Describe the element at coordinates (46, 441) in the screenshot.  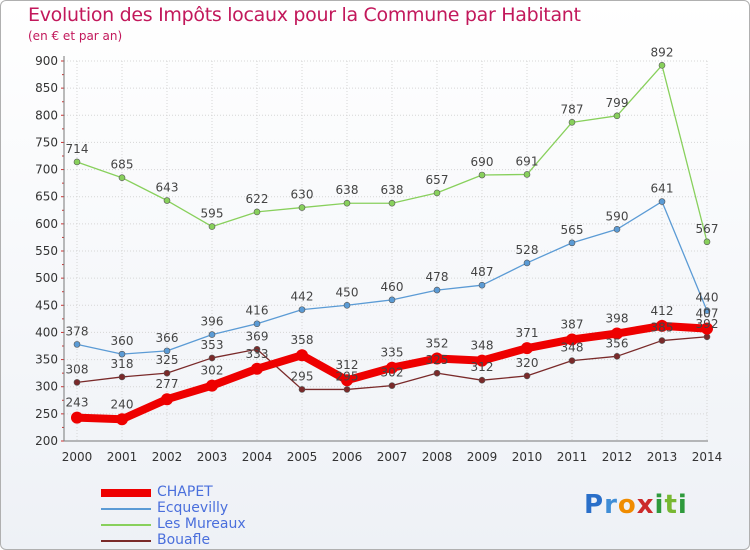
I see `y-tick-label: 200` at that location.